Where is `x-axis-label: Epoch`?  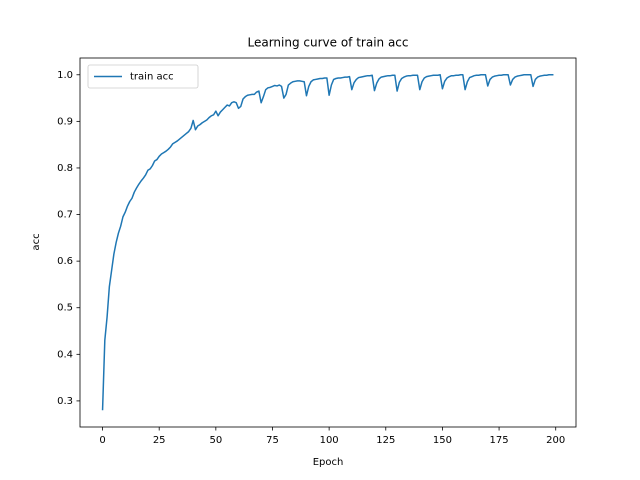
x-axis-label: Epoch is located at coordinates (328, 462).